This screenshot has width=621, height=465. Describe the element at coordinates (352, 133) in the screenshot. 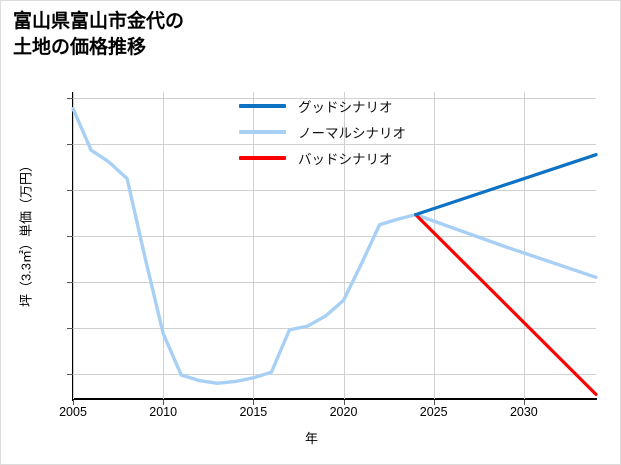

I see `legend-label: ノーマルシナリオ` at that location.